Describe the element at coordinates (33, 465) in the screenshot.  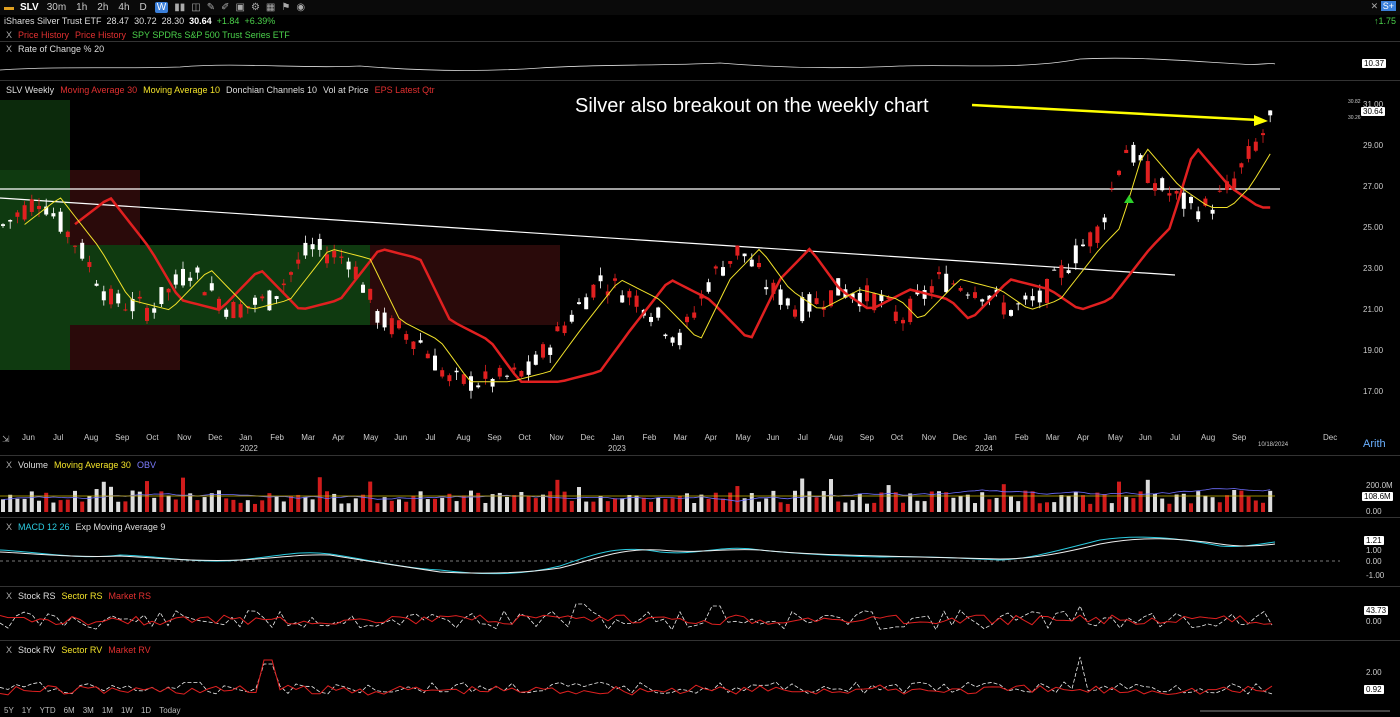
I see `legend-volume: Volume` at that location.